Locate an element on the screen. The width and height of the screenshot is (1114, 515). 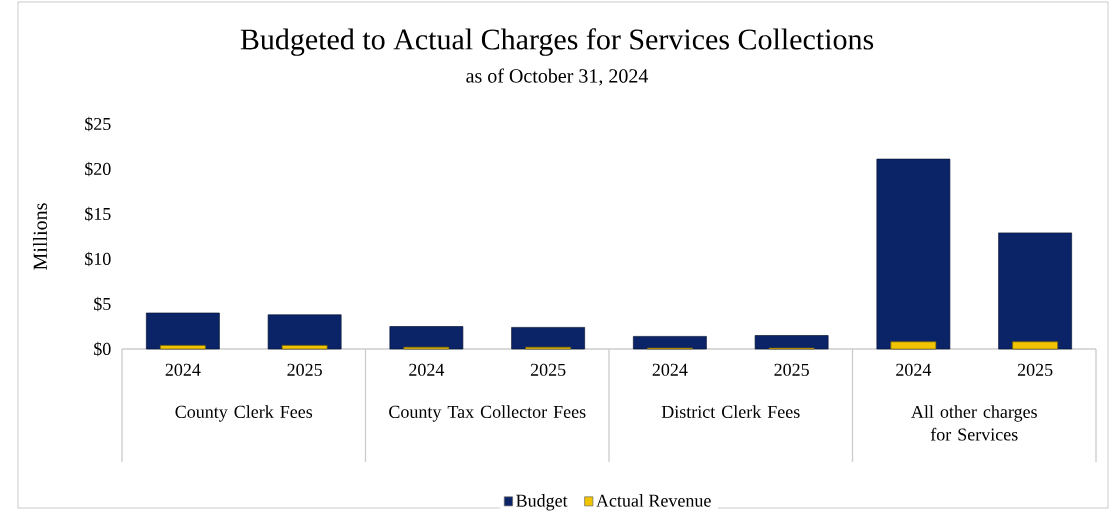
legend-label: Actual Revenue is located at coordinates (653, 500).